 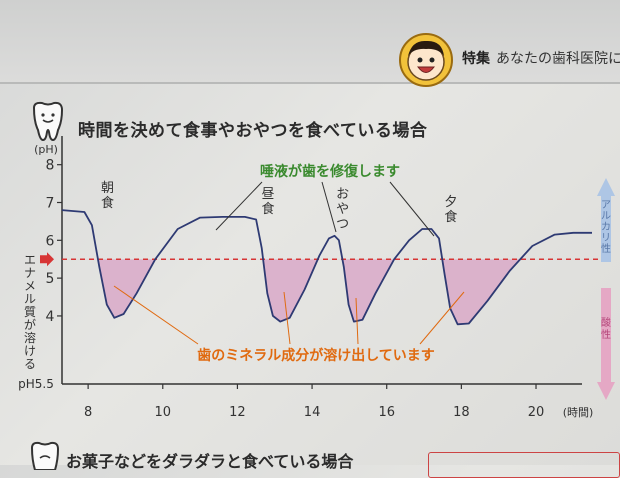 I want to click on alkaline-label: ア, so click(x=606, y=205).